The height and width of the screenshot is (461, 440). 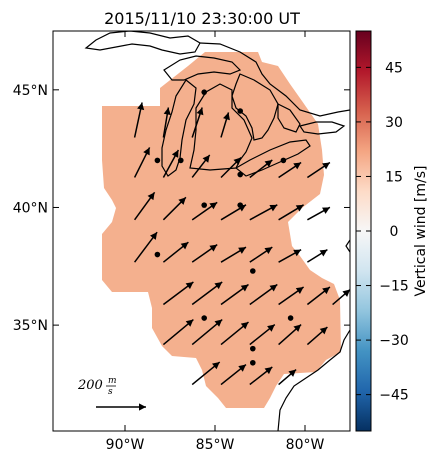 What do you see at coordinates (347, 246) in the screenshot?
I see `east-edge-outline` at bounding box center [347, 246].